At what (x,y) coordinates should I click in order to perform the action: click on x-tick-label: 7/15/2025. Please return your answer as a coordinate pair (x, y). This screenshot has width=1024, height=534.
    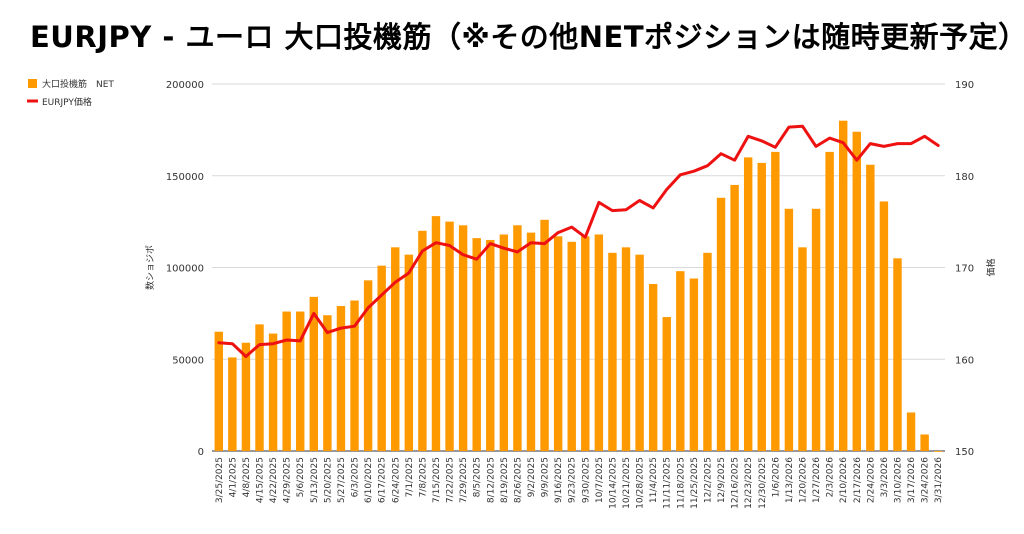
    Looking at the image, I should click on (437, 480).